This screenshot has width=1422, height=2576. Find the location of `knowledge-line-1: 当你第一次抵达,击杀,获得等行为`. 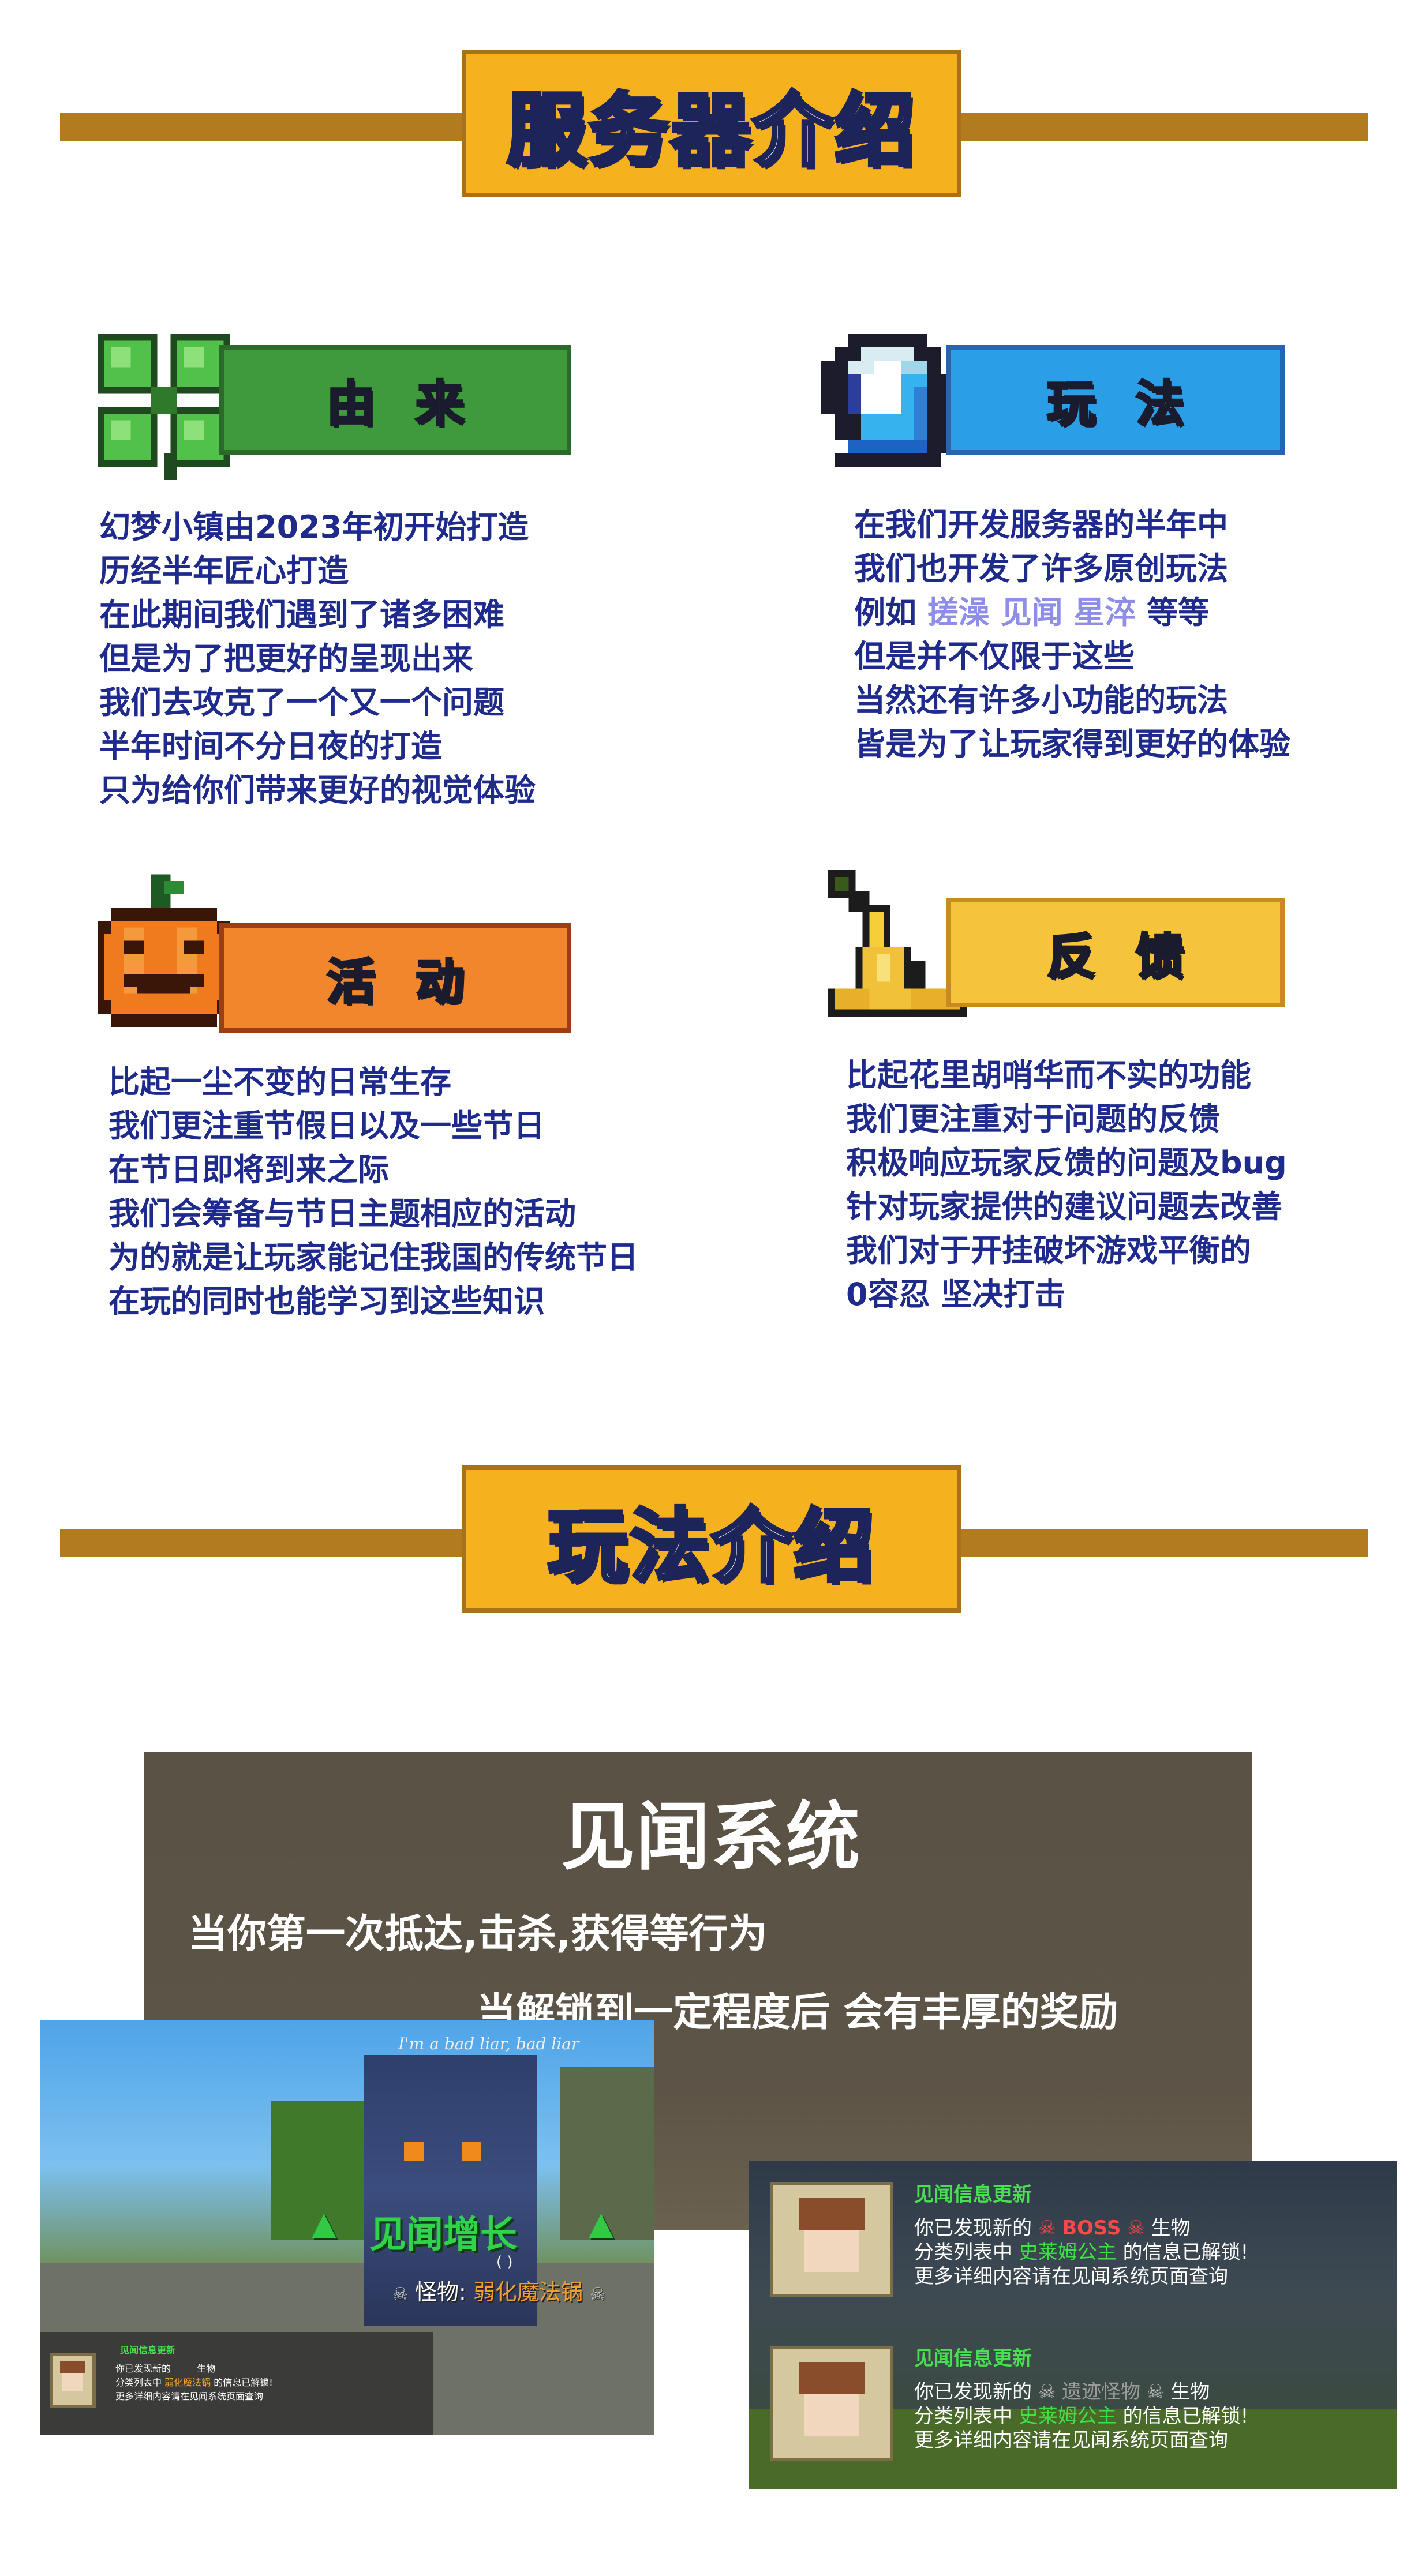

knowledge-line-1: 当你第一次抵达,击杀,获得等行为 is located at coordinates (478, 1934).